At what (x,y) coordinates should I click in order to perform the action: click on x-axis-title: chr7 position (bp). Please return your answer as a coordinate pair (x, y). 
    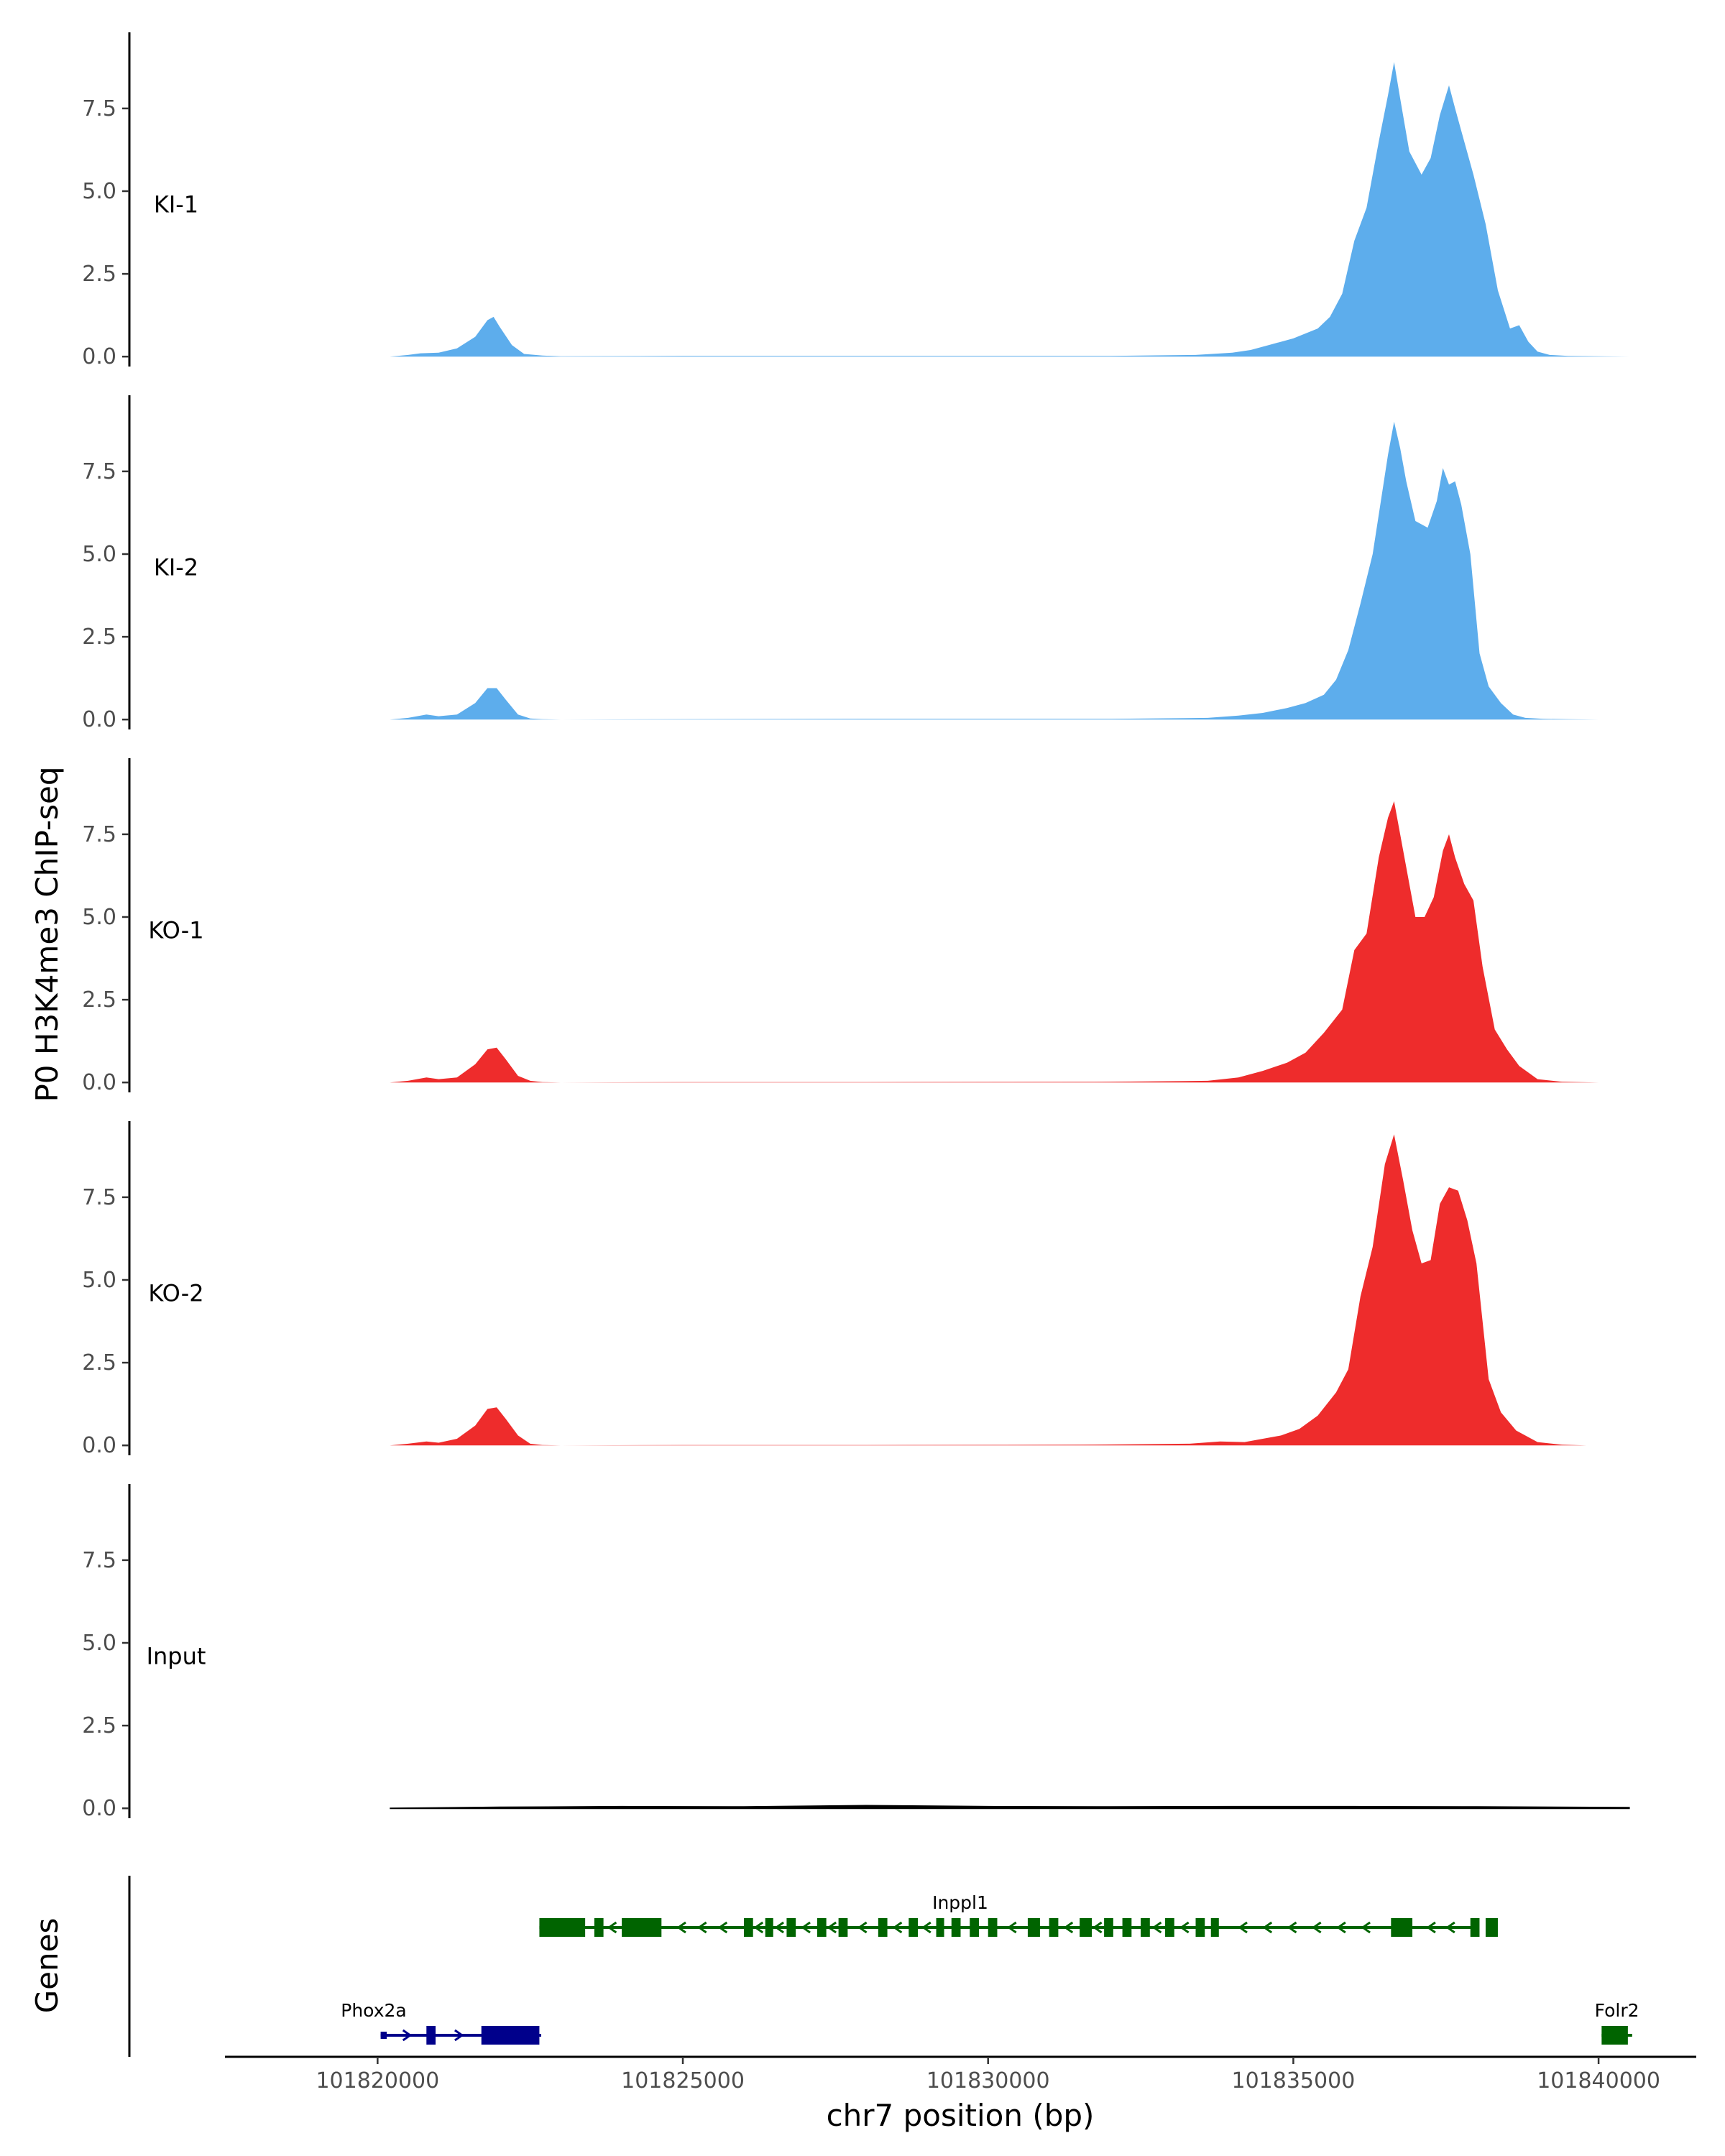
    Looking at the image, I should click on (961, 2115).